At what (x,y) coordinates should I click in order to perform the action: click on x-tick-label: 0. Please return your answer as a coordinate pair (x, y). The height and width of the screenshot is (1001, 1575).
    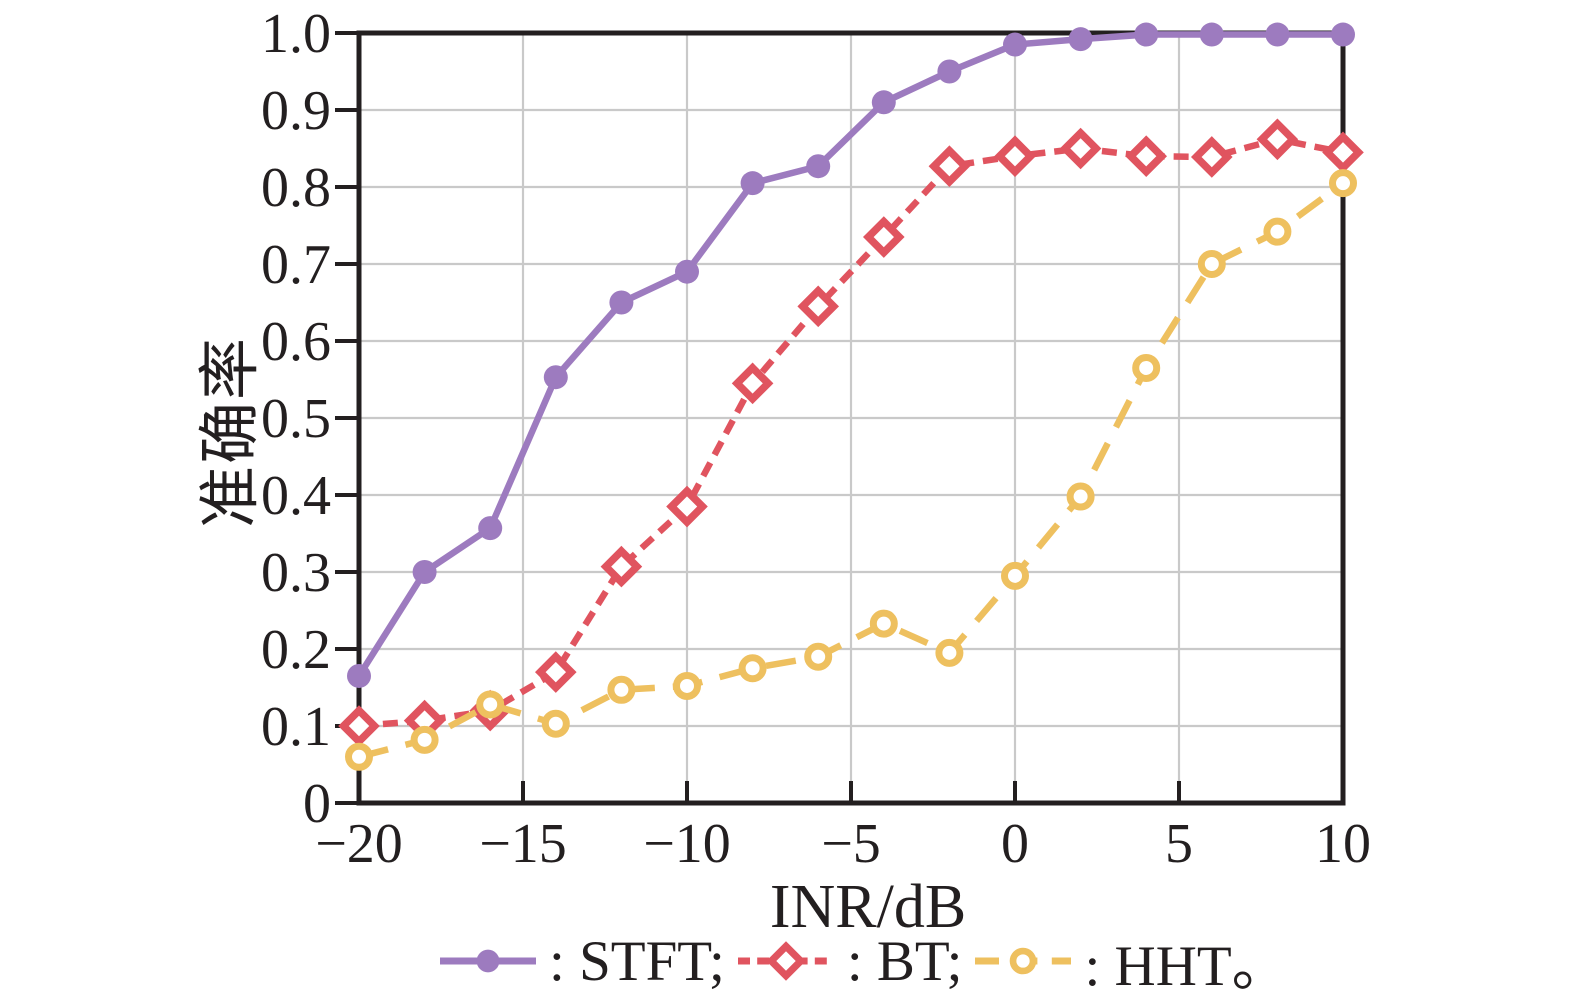
    Looking at the image, I should click on (1015, 844).